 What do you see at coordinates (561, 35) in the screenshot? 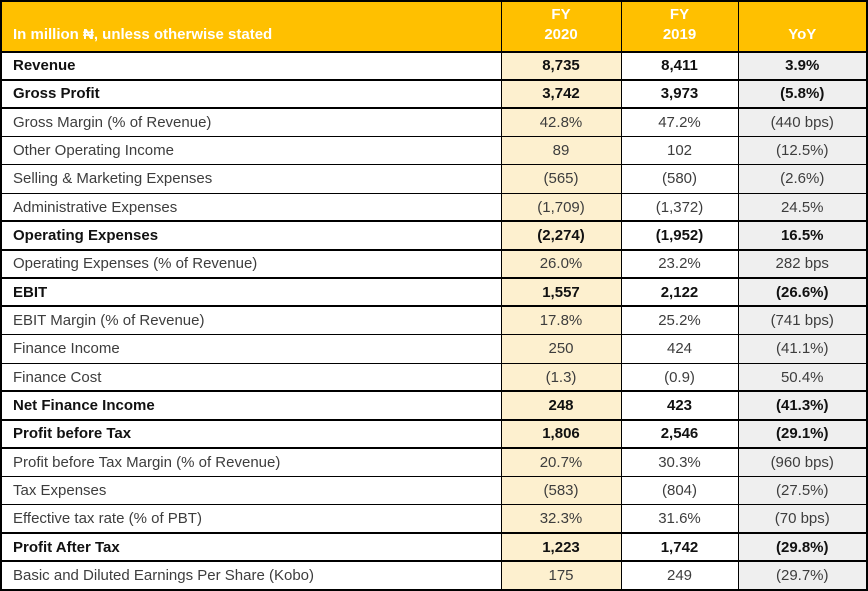
I see `fy-2020-line2: 2020` at bounding box center [561, 35].